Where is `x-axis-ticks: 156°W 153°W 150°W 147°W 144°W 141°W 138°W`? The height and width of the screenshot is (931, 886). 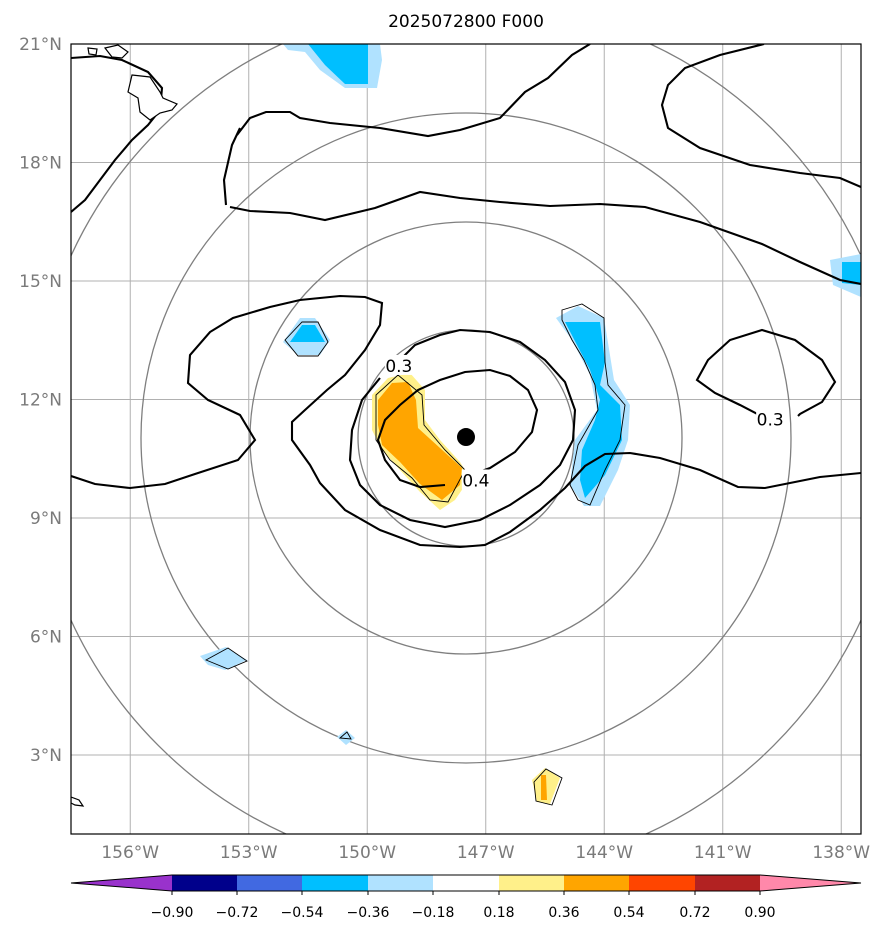 x-axis-ticks: 156°W 153°W 150°W 147°W 144°W 141°W 138°W is located at coordinates (485, 853).